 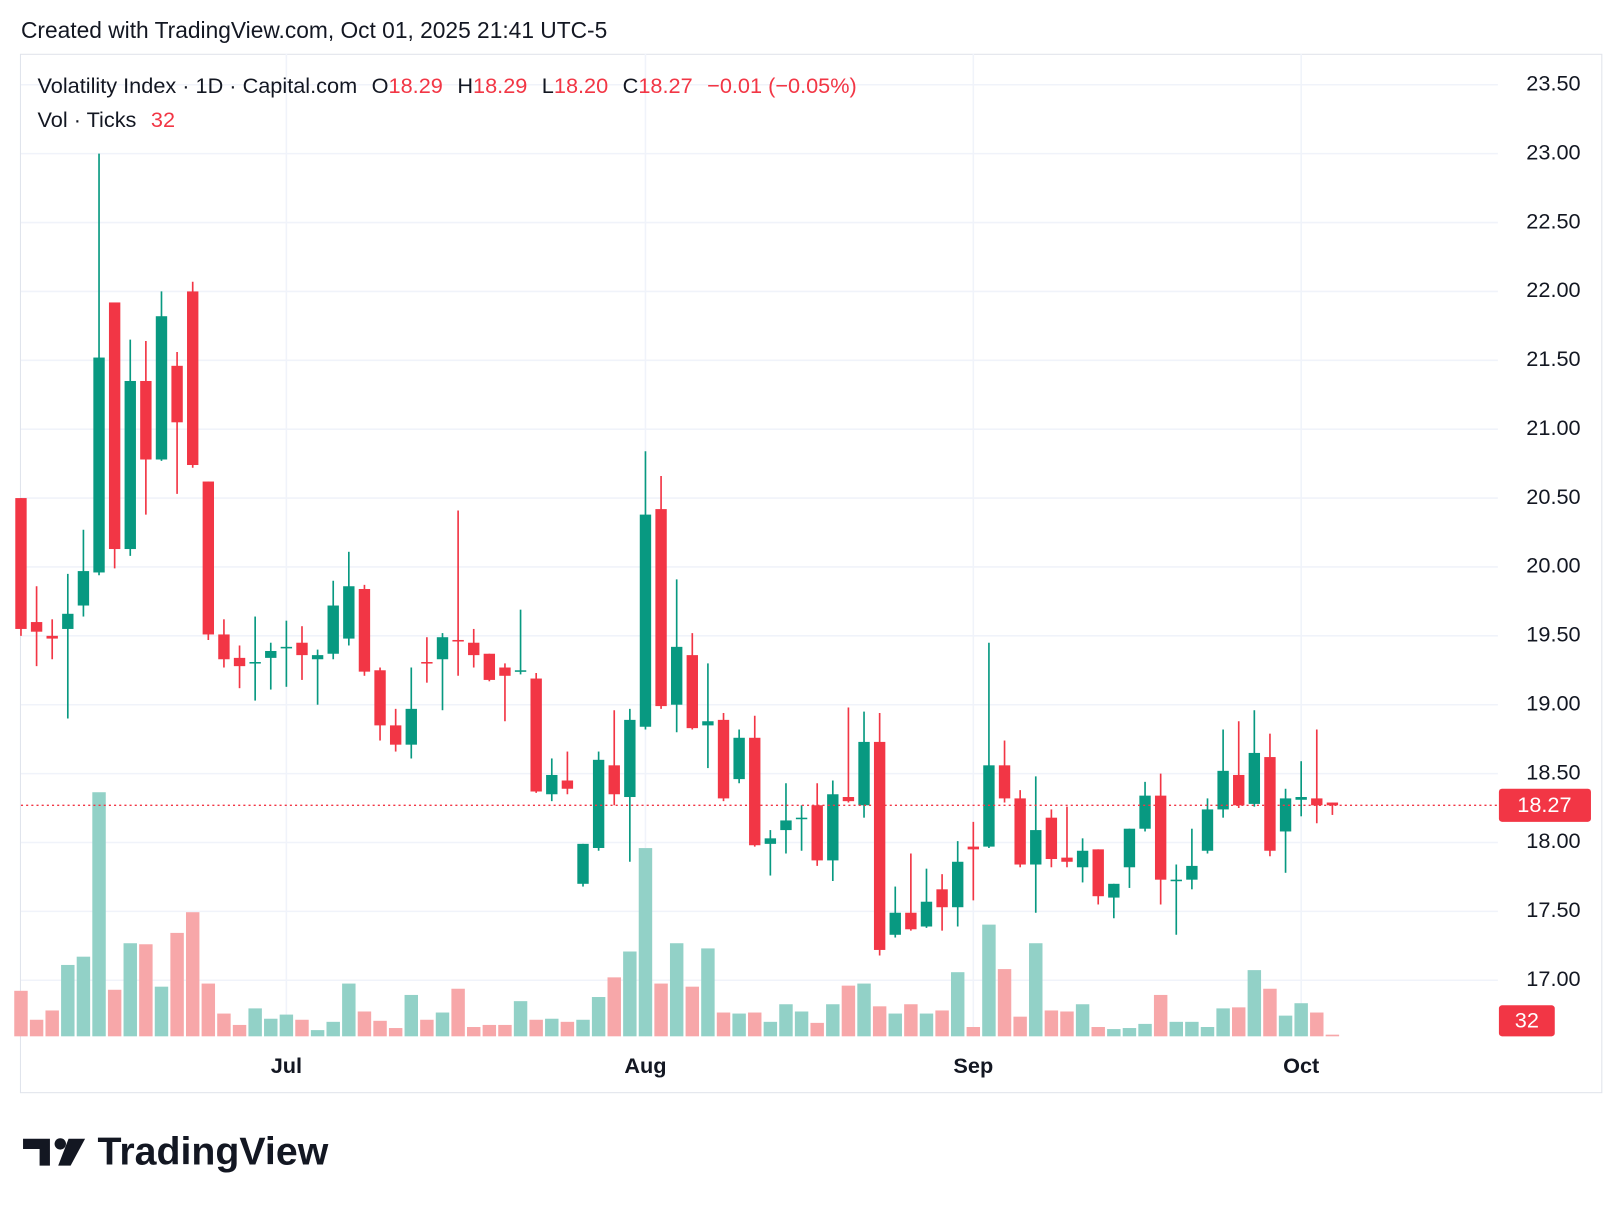 I want to click on price-tag, so click(x=1544, y=805).